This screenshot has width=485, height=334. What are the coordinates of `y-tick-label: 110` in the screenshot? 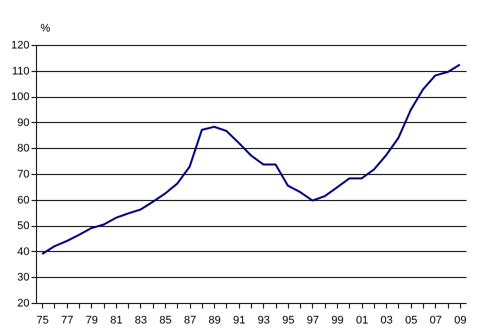 It's located at (21, 71).